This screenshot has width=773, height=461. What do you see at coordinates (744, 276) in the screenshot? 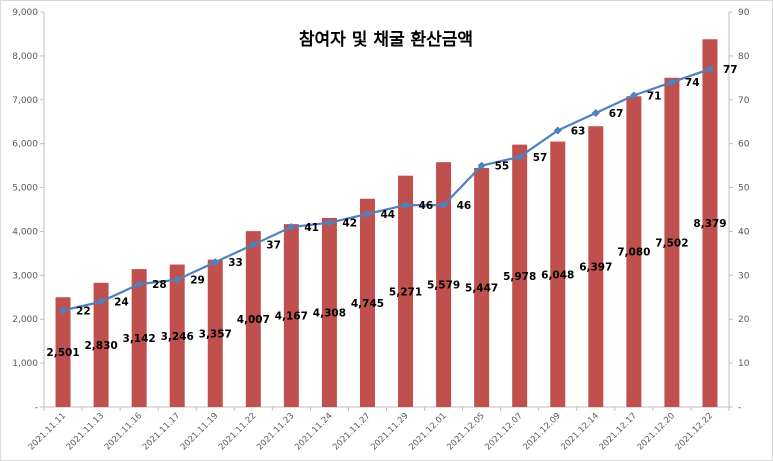
I see `right-tick-label: 30` at bounding box center [744, 276].